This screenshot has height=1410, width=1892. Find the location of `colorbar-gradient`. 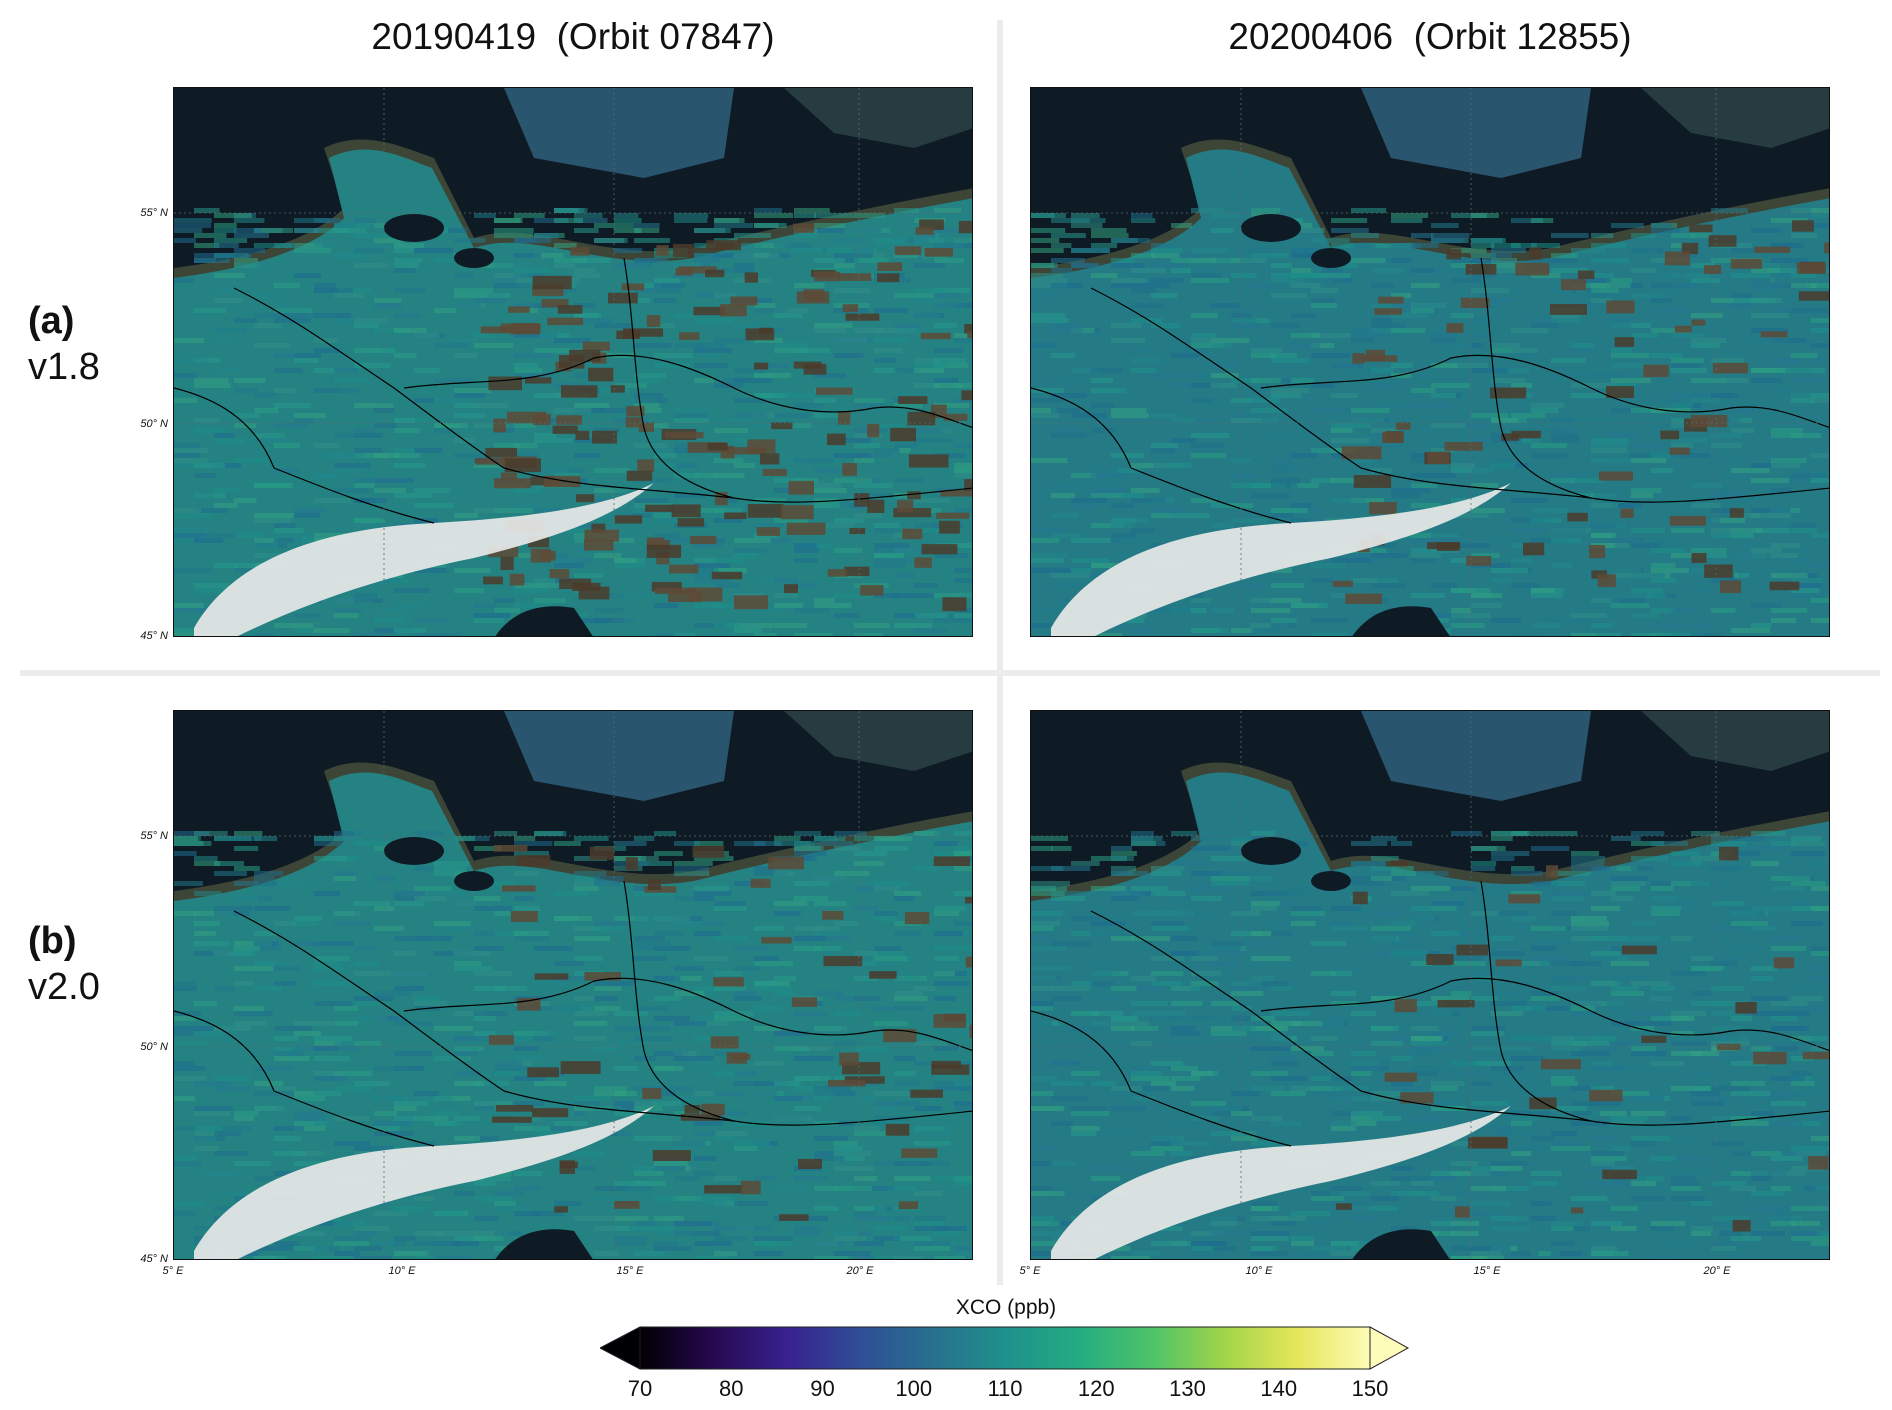

colorbar-gradient is located at coordinates (1005, 1348).